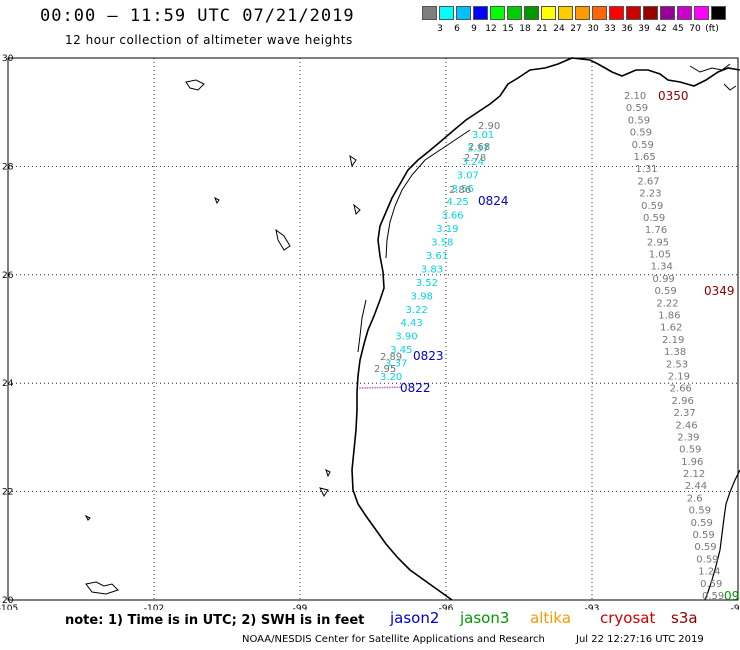 The image size is (740, 650). I want to click on wave-height-value: 2.23, so click(650, 194).